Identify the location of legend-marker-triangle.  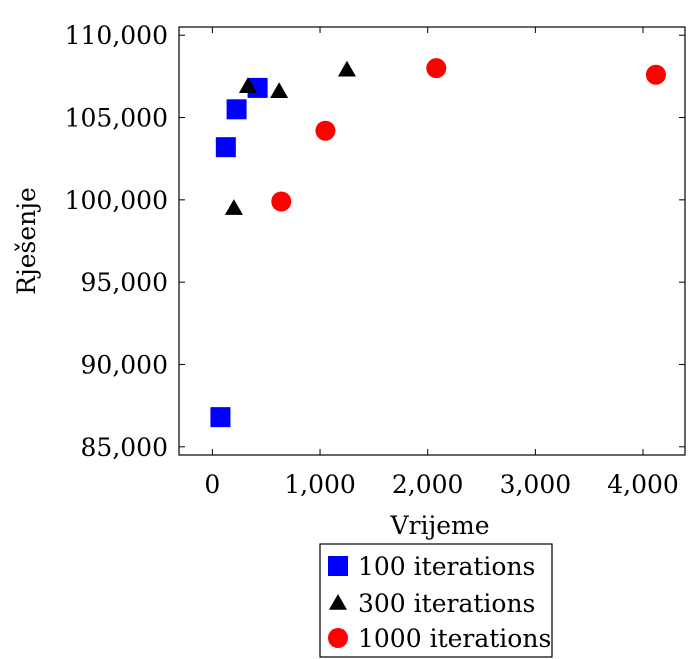
(338, 602).